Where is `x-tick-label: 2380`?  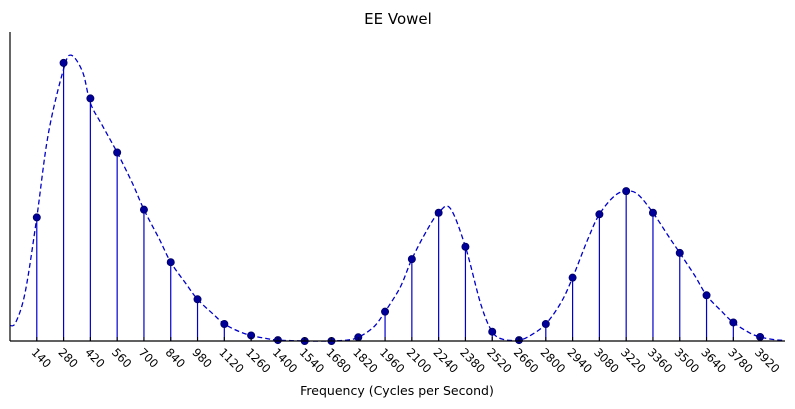 x-tick-label: 2380 is located at coordinates (472, 360).